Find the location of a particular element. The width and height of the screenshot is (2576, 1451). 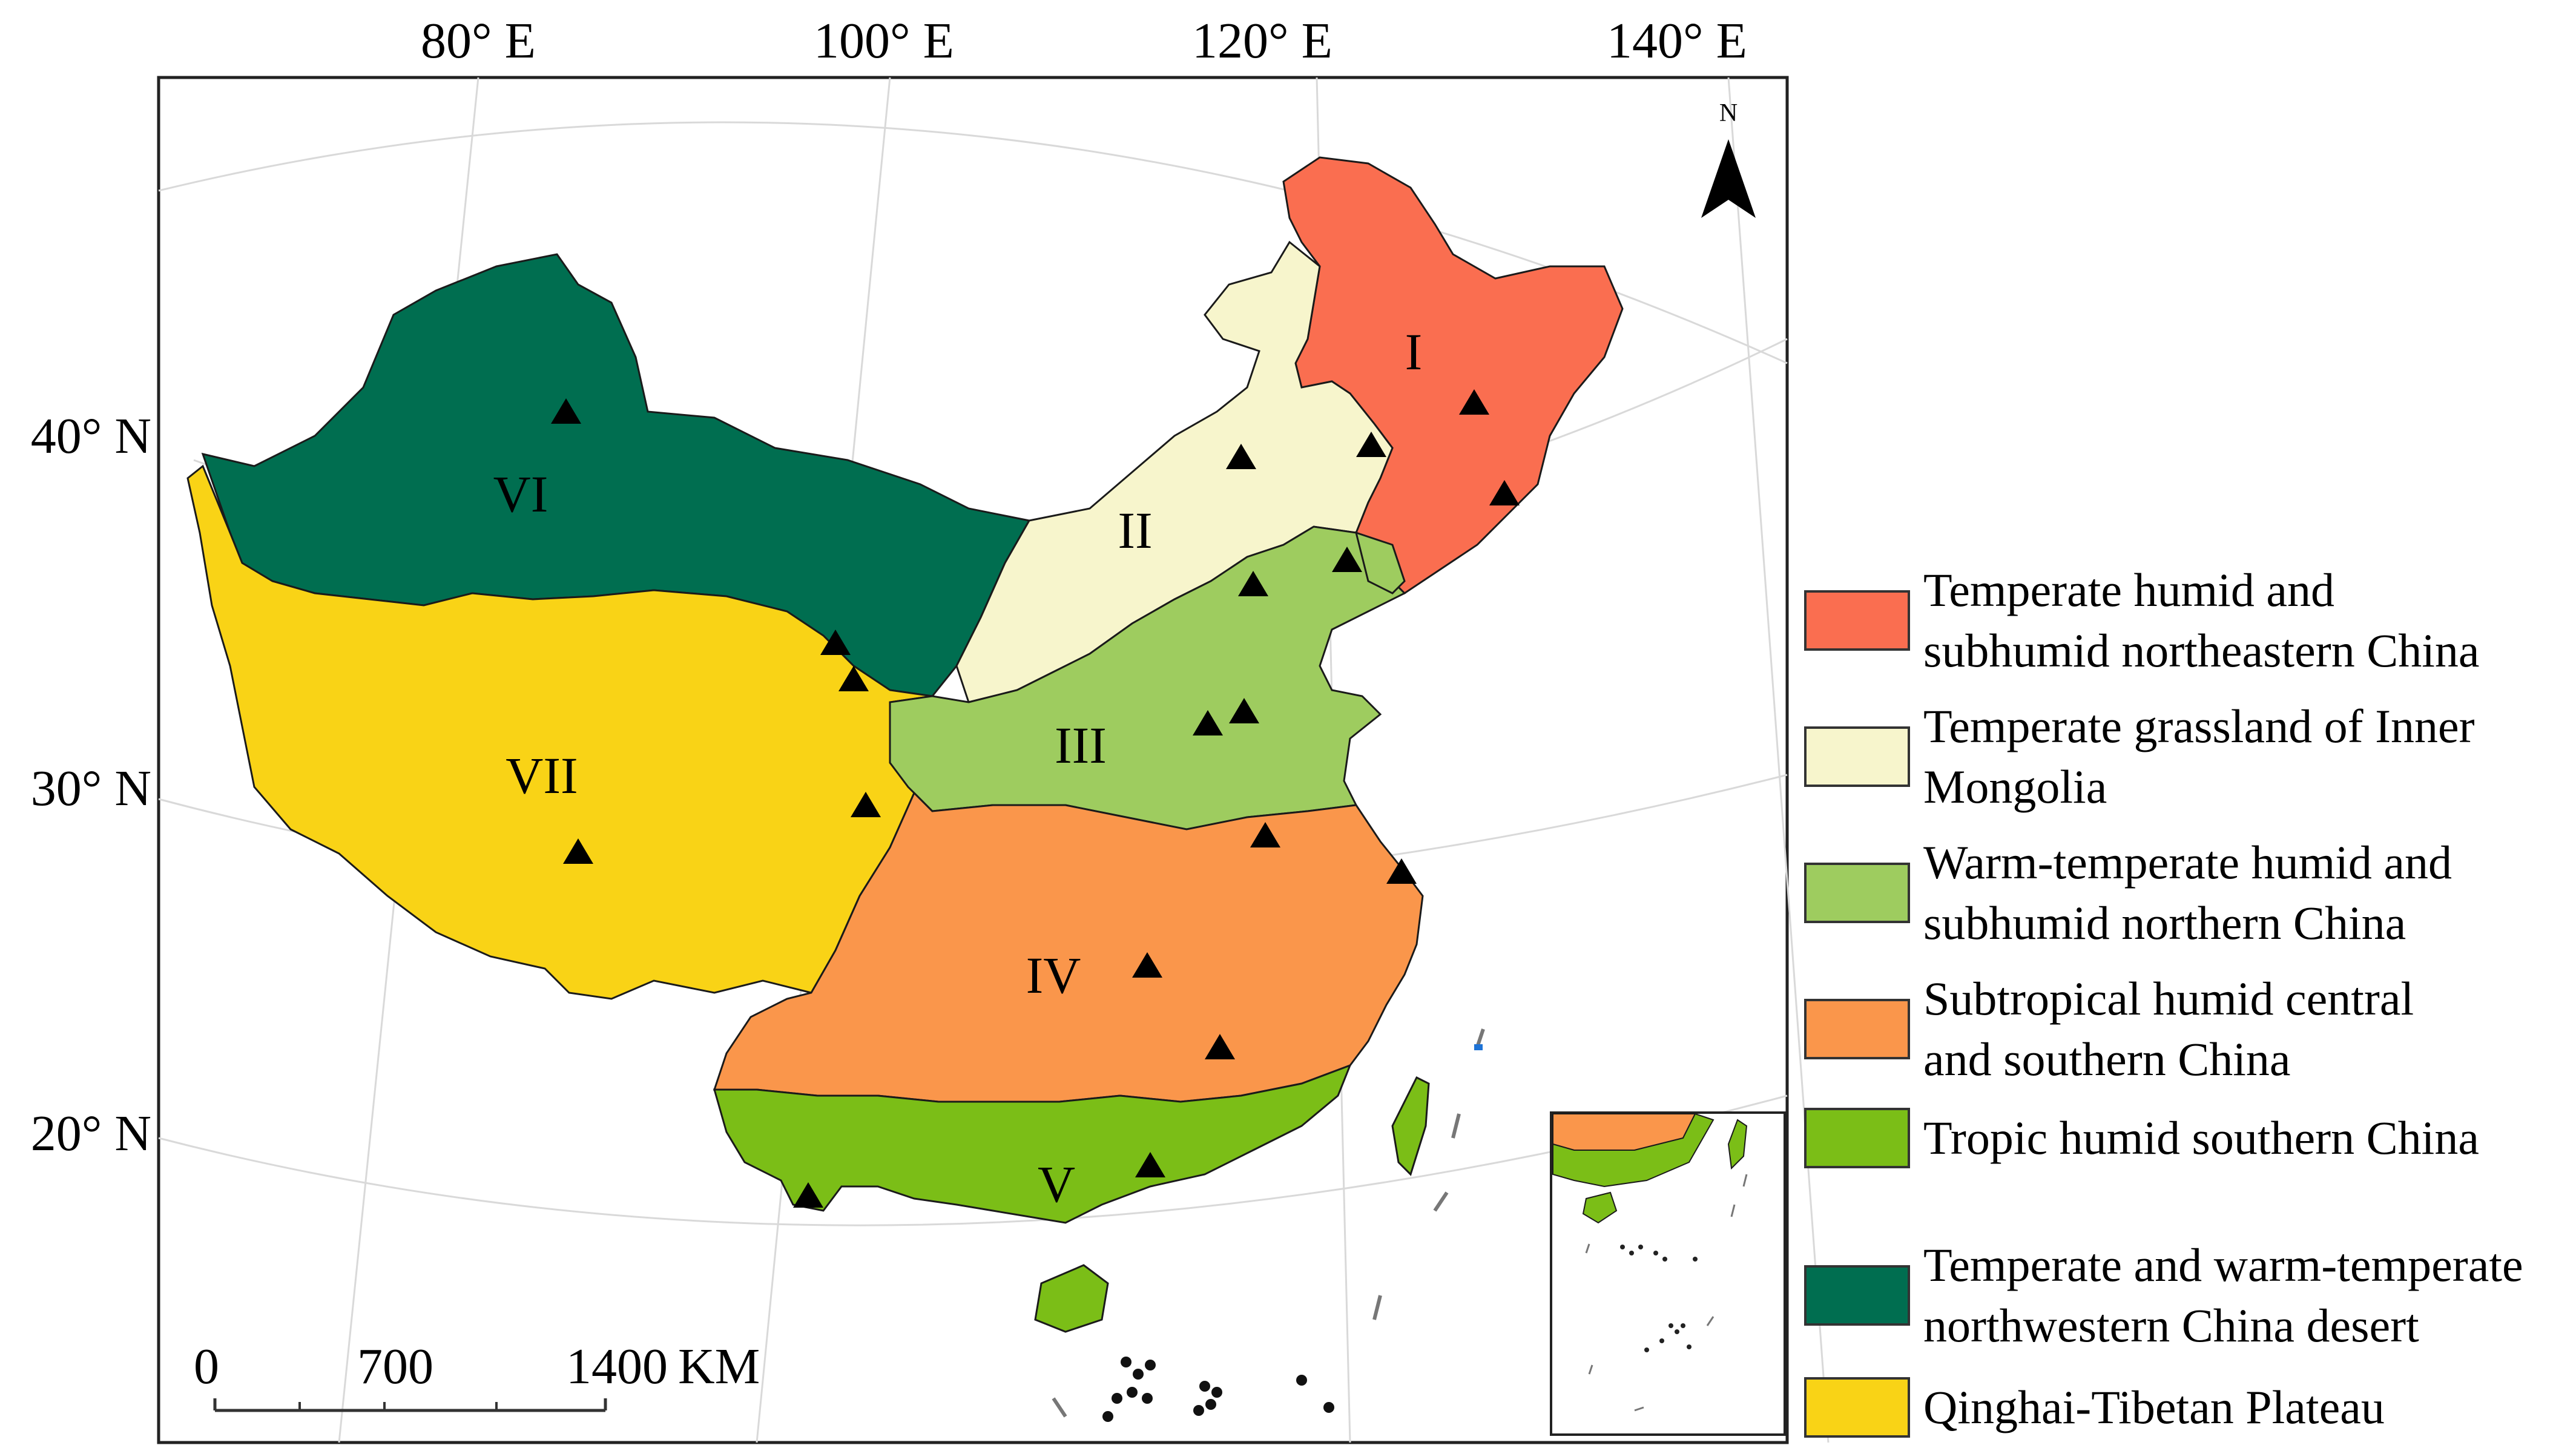

lon-label-100: 100° E is located at coordinates (884, 41).